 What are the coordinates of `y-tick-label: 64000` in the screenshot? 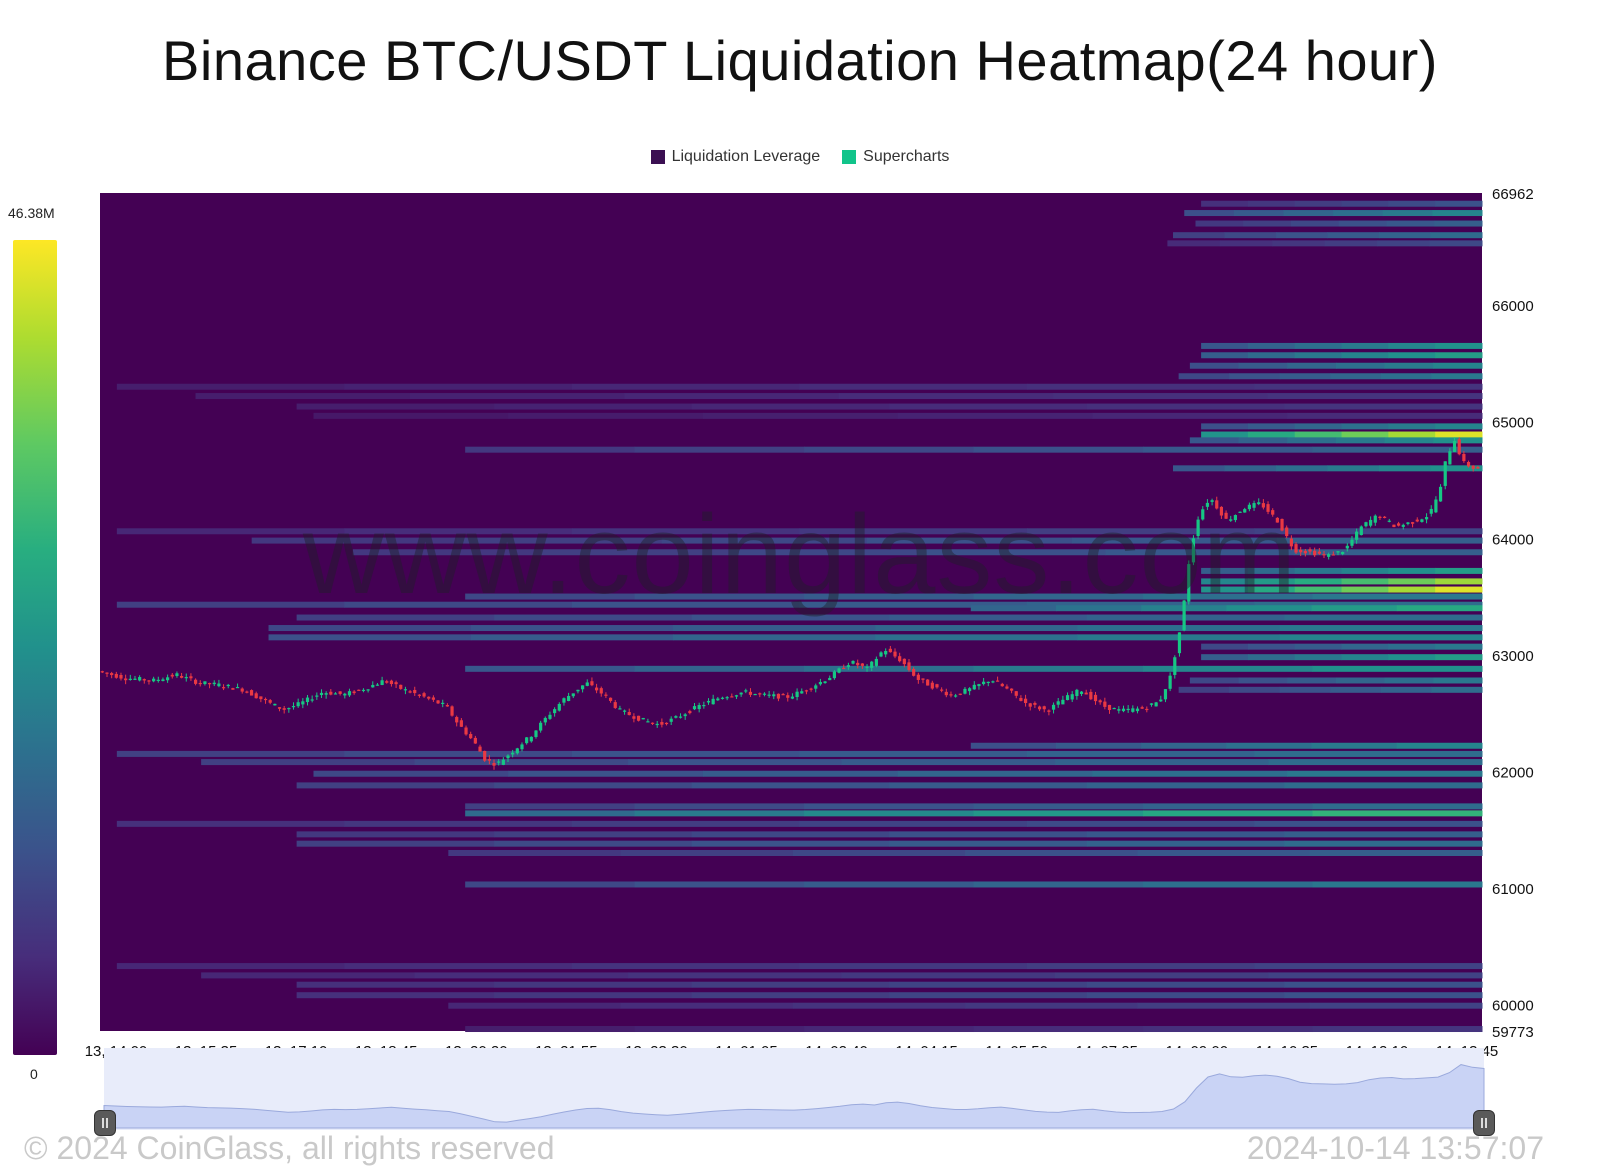 It's located at (1513, 539).